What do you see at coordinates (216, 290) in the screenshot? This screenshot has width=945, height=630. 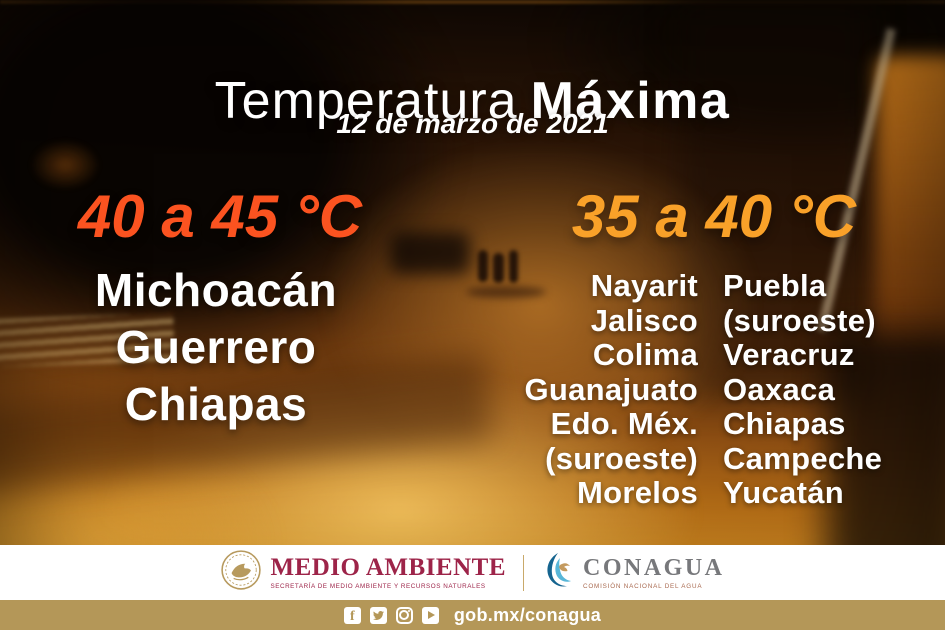 I see `state-item: Michoacán` at bounding box center [216, 290].